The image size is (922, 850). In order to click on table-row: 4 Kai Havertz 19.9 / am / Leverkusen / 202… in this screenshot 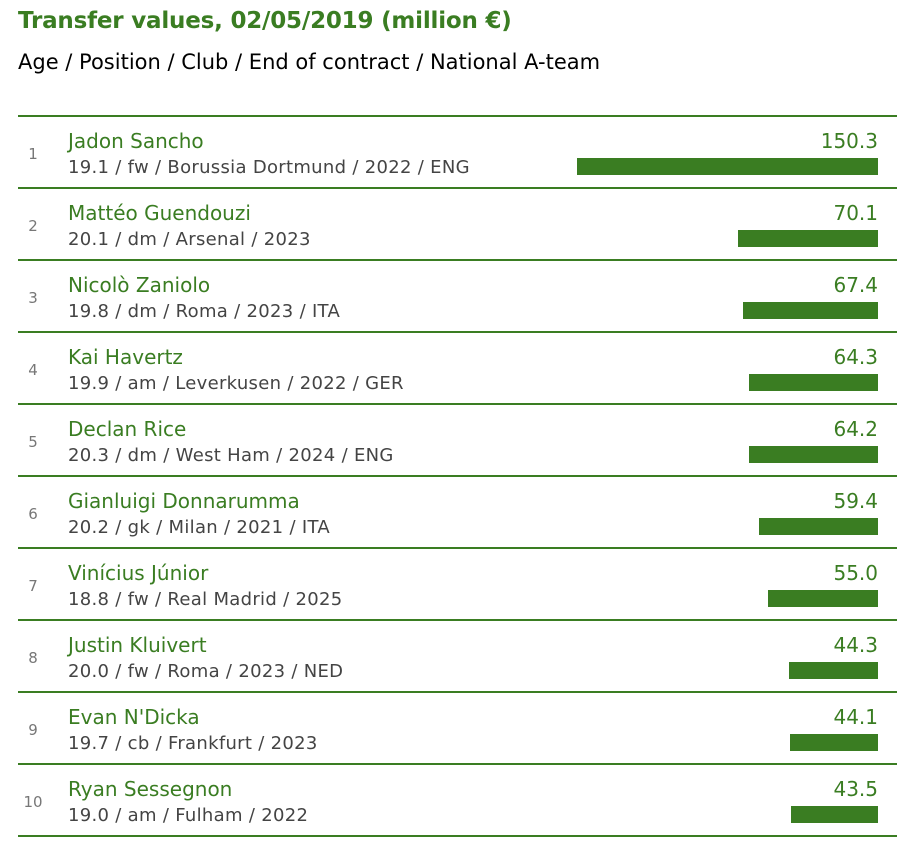, I will do `click(457, 369)`.